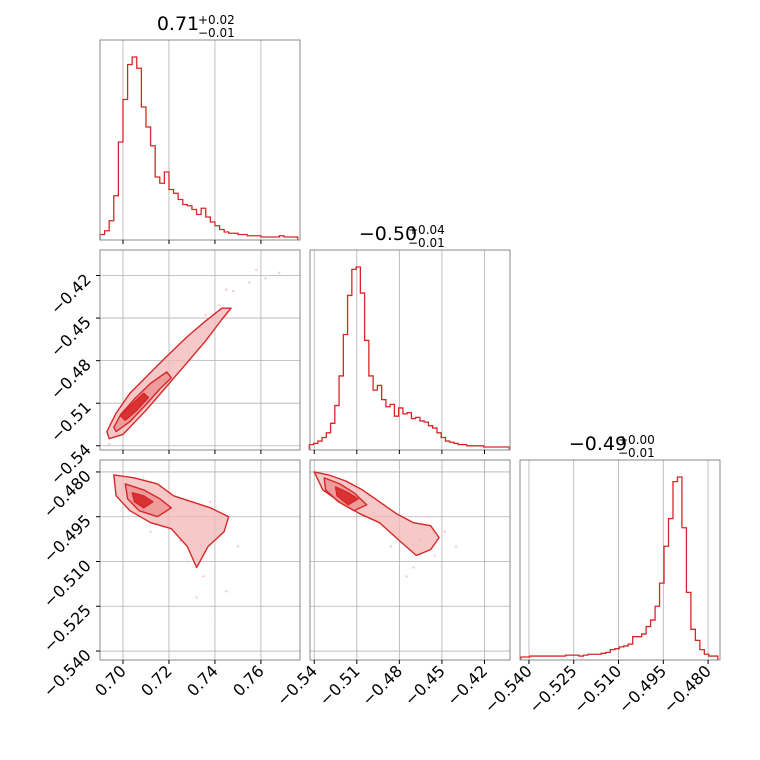 The image size is (760, 760). Describe the element at coordinates (636, 440) in the screenshot. I see `title-upper-error: +0.00` at that location.